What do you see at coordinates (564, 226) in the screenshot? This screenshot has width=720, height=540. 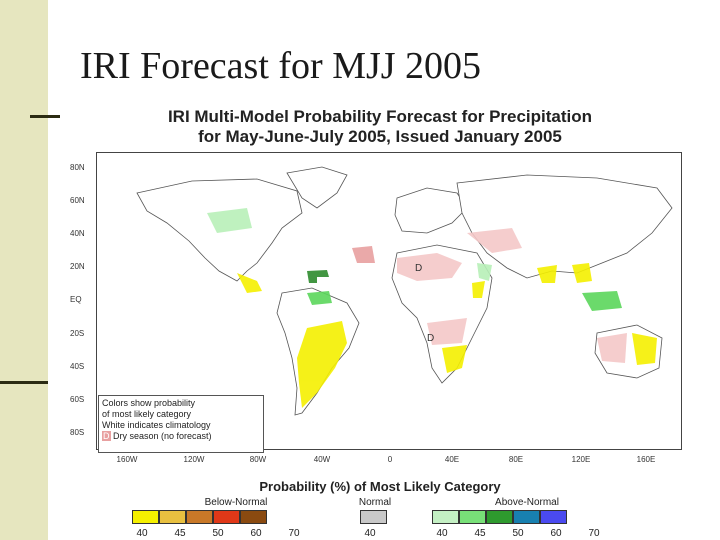 I see `asia-shape` at bounding box center [564, 226].